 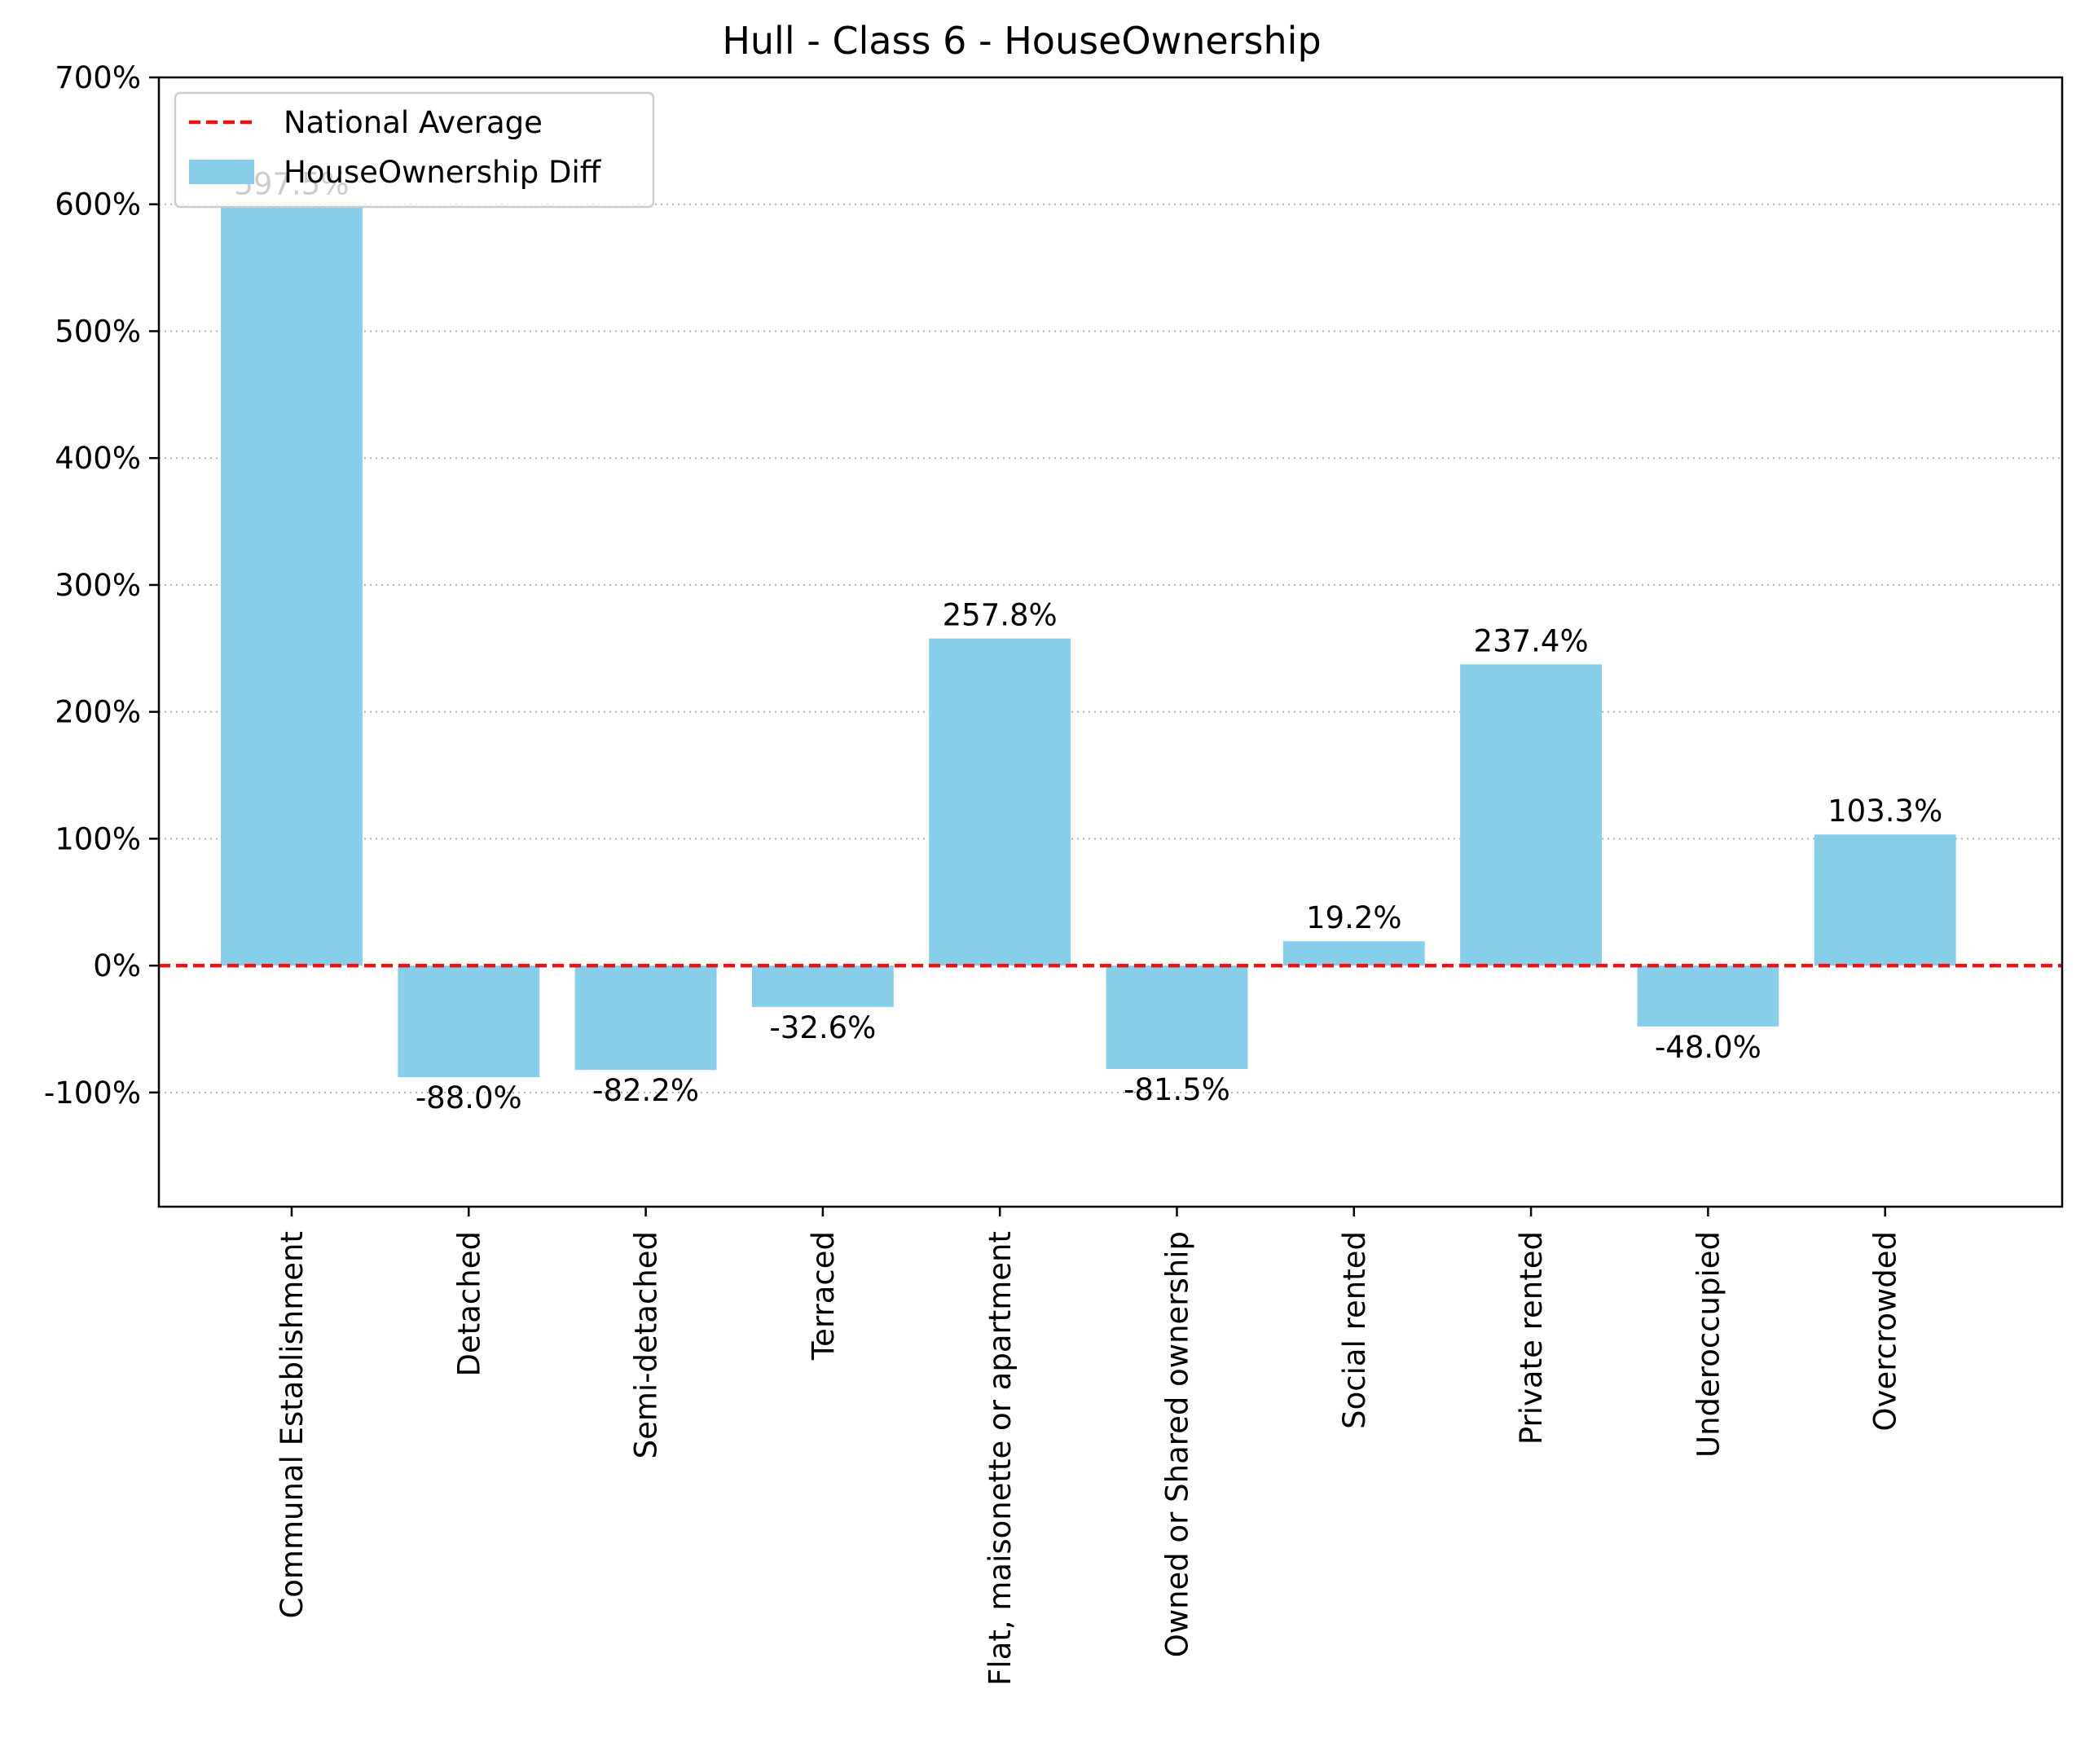 I want to click on data-label: 257.8%, so click(x=1000, y=615).